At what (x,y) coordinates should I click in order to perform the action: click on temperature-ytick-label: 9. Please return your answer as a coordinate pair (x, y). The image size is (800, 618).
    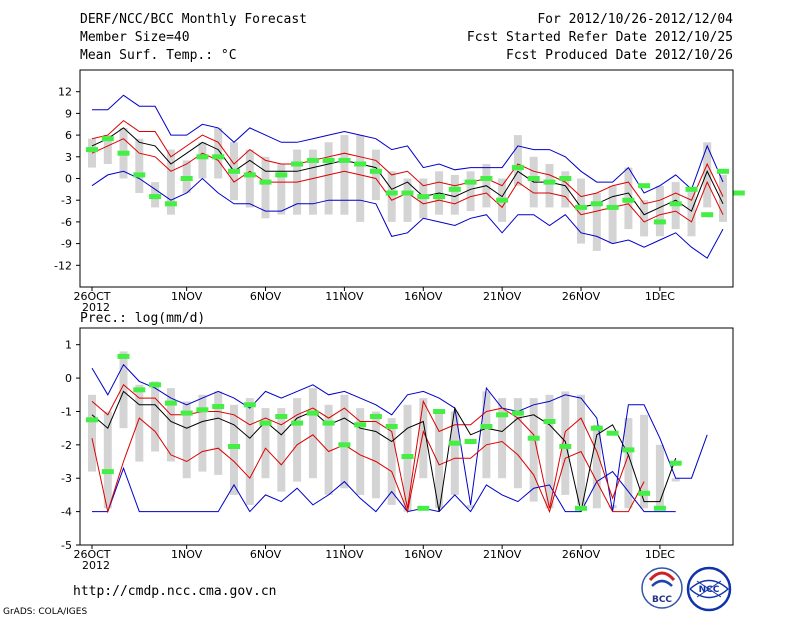
    Looking at the image, I should click on (68, 113).